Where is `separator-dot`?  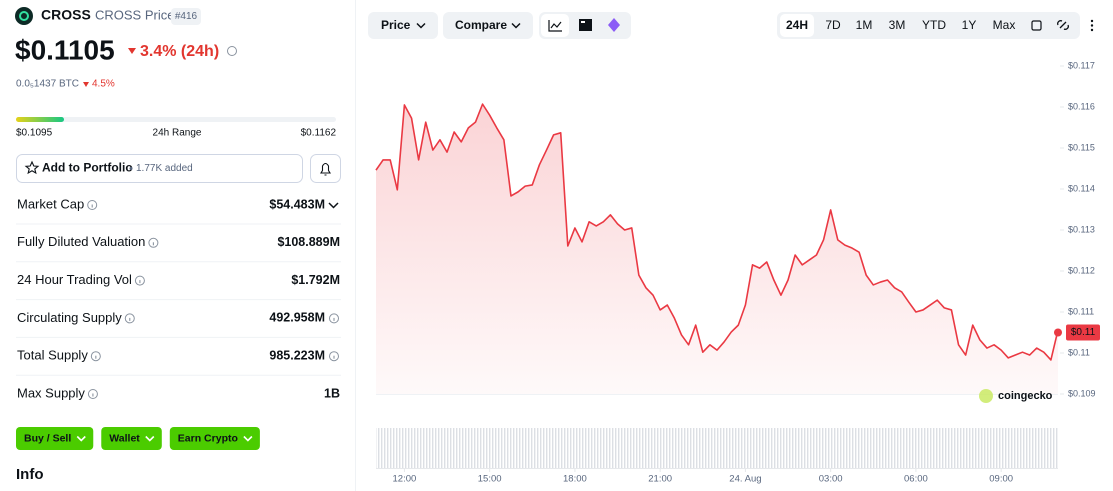 separator-dot is located at coordinates (131, 168).